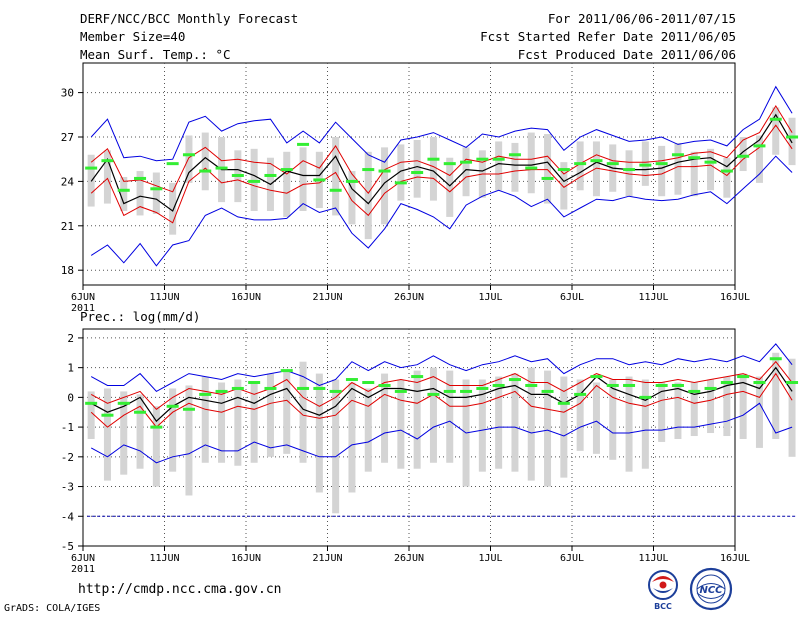  What do you see at coordinates (52, 608) in the screenshot?
I see `grads-credit: GrADS: COLA/IGES` at bounding box center [52, 608].